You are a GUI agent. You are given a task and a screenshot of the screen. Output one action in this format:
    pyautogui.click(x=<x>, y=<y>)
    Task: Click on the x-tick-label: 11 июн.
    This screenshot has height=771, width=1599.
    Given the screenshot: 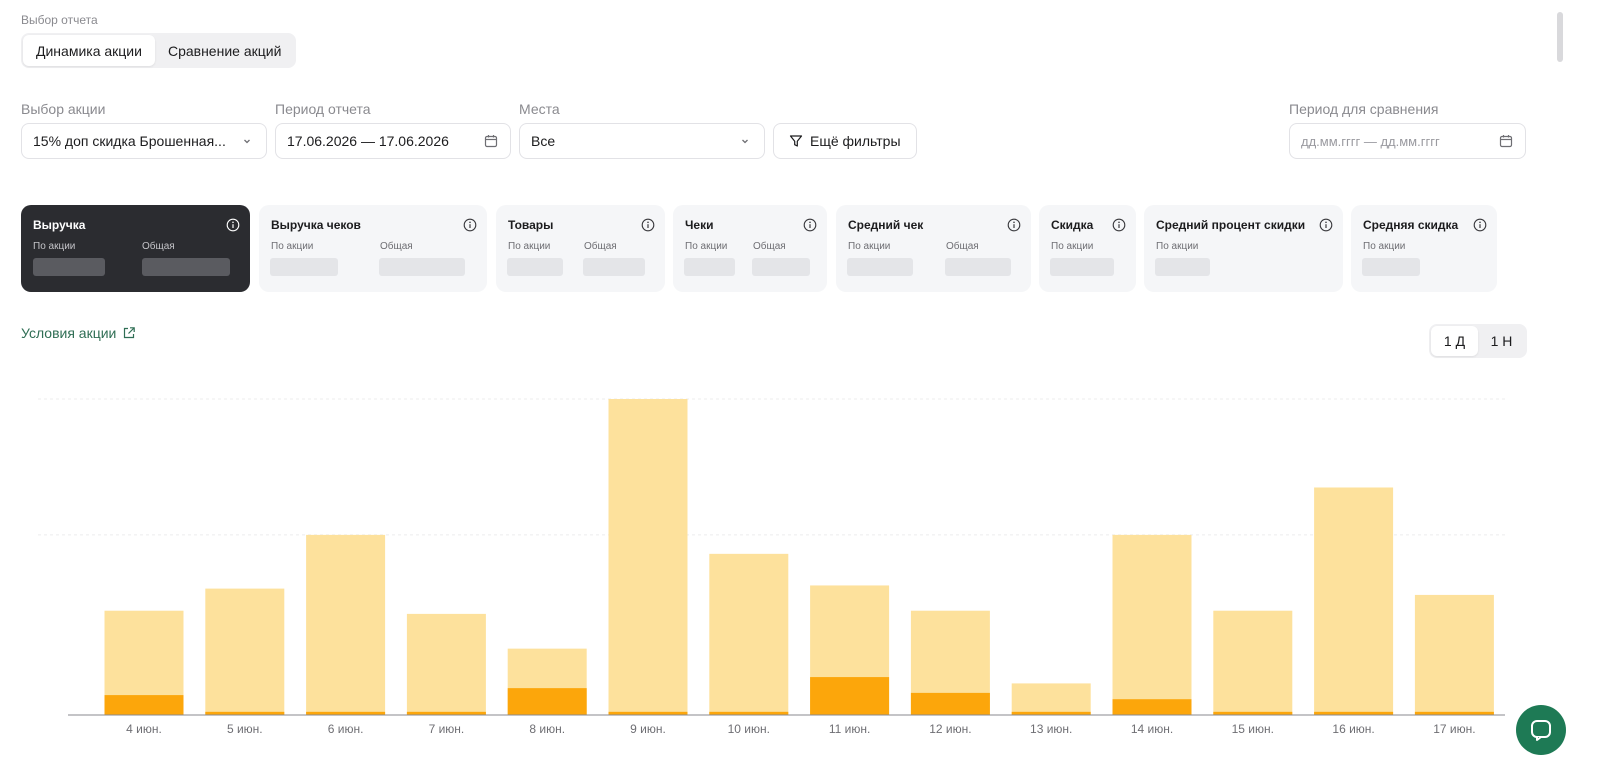 What is the action you would take?
    pyautogui.click(x=849, y=729)
    